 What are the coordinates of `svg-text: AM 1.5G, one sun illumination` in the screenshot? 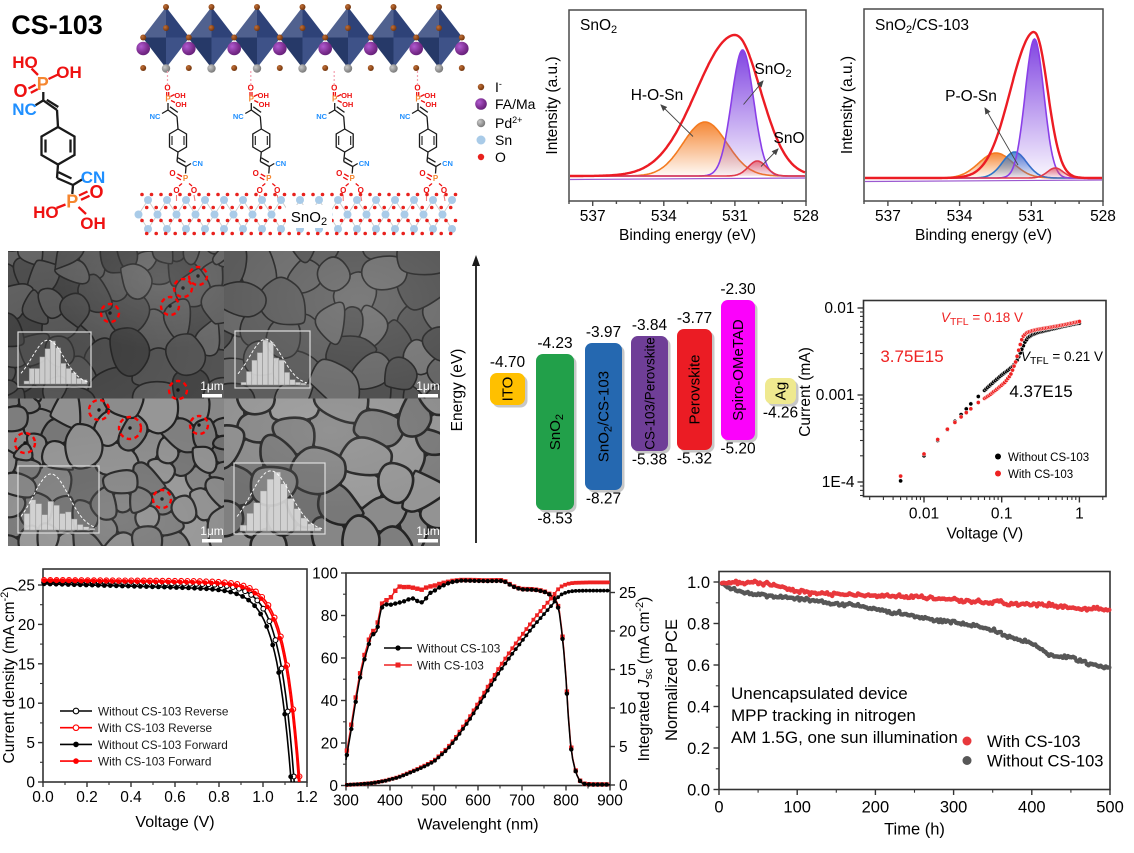 It's located at (844, 737).